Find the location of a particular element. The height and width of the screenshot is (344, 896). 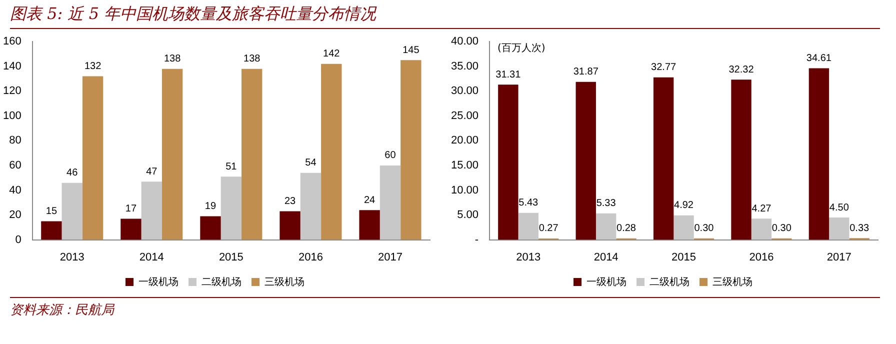

y-tick-label: 5.00 is located at coordinates (468, 215).